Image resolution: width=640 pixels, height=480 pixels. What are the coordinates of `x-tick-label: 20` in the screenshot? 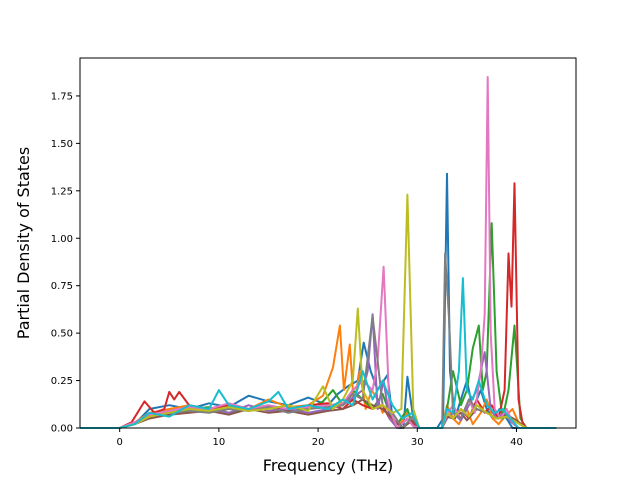 It's located at (318, 442).